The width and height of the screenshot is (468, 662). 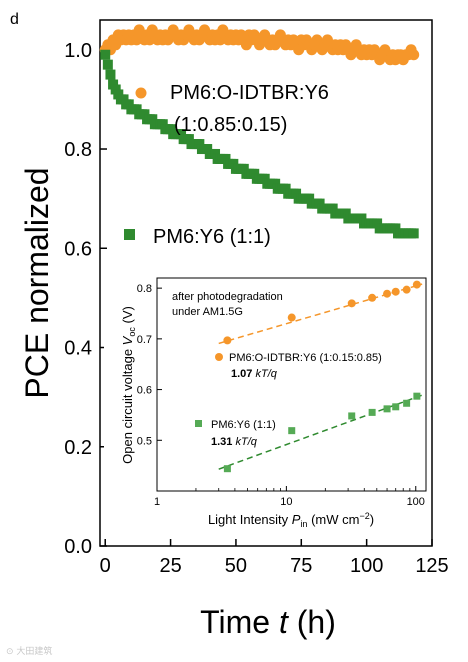 I want to click on main-ytick-label: 0.8, so click(x=78, y=150).